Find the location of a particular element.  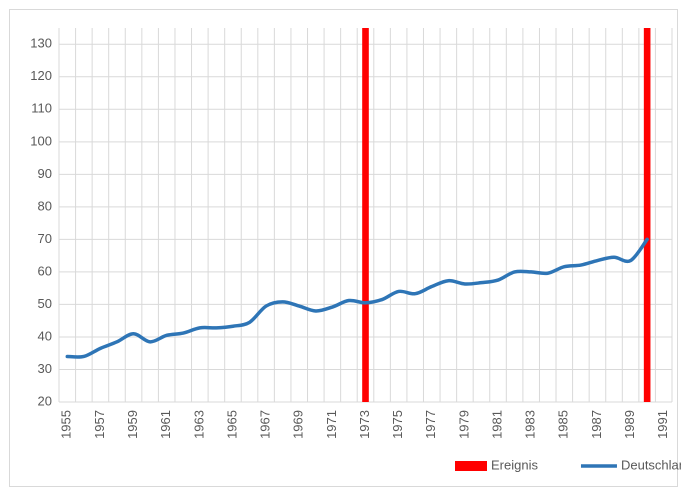

x-tick-label: 1983 is located at coordinates (530, 424).